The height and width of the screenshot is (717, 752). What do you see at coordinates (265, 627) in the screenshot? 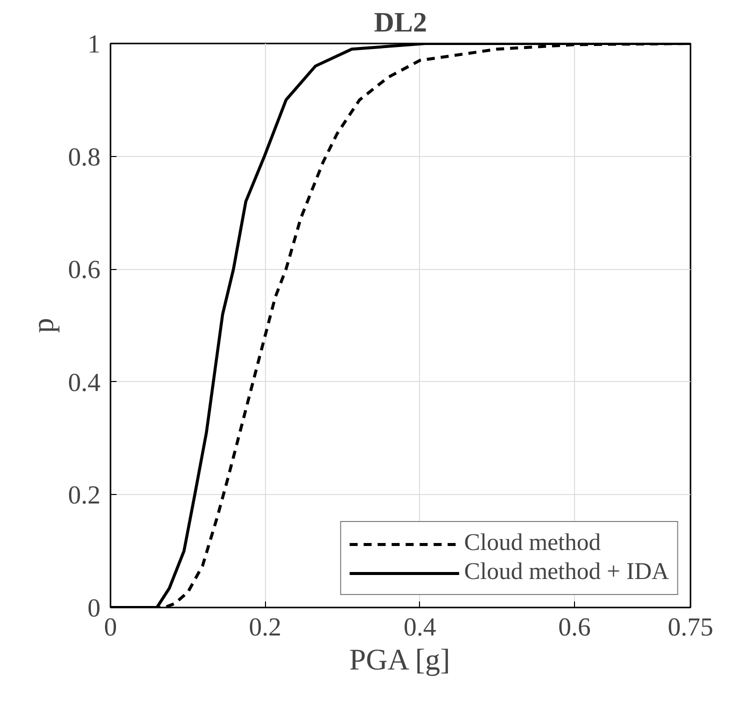
I see `x-tick-label: 0.2` at bounding box center [265, 627].